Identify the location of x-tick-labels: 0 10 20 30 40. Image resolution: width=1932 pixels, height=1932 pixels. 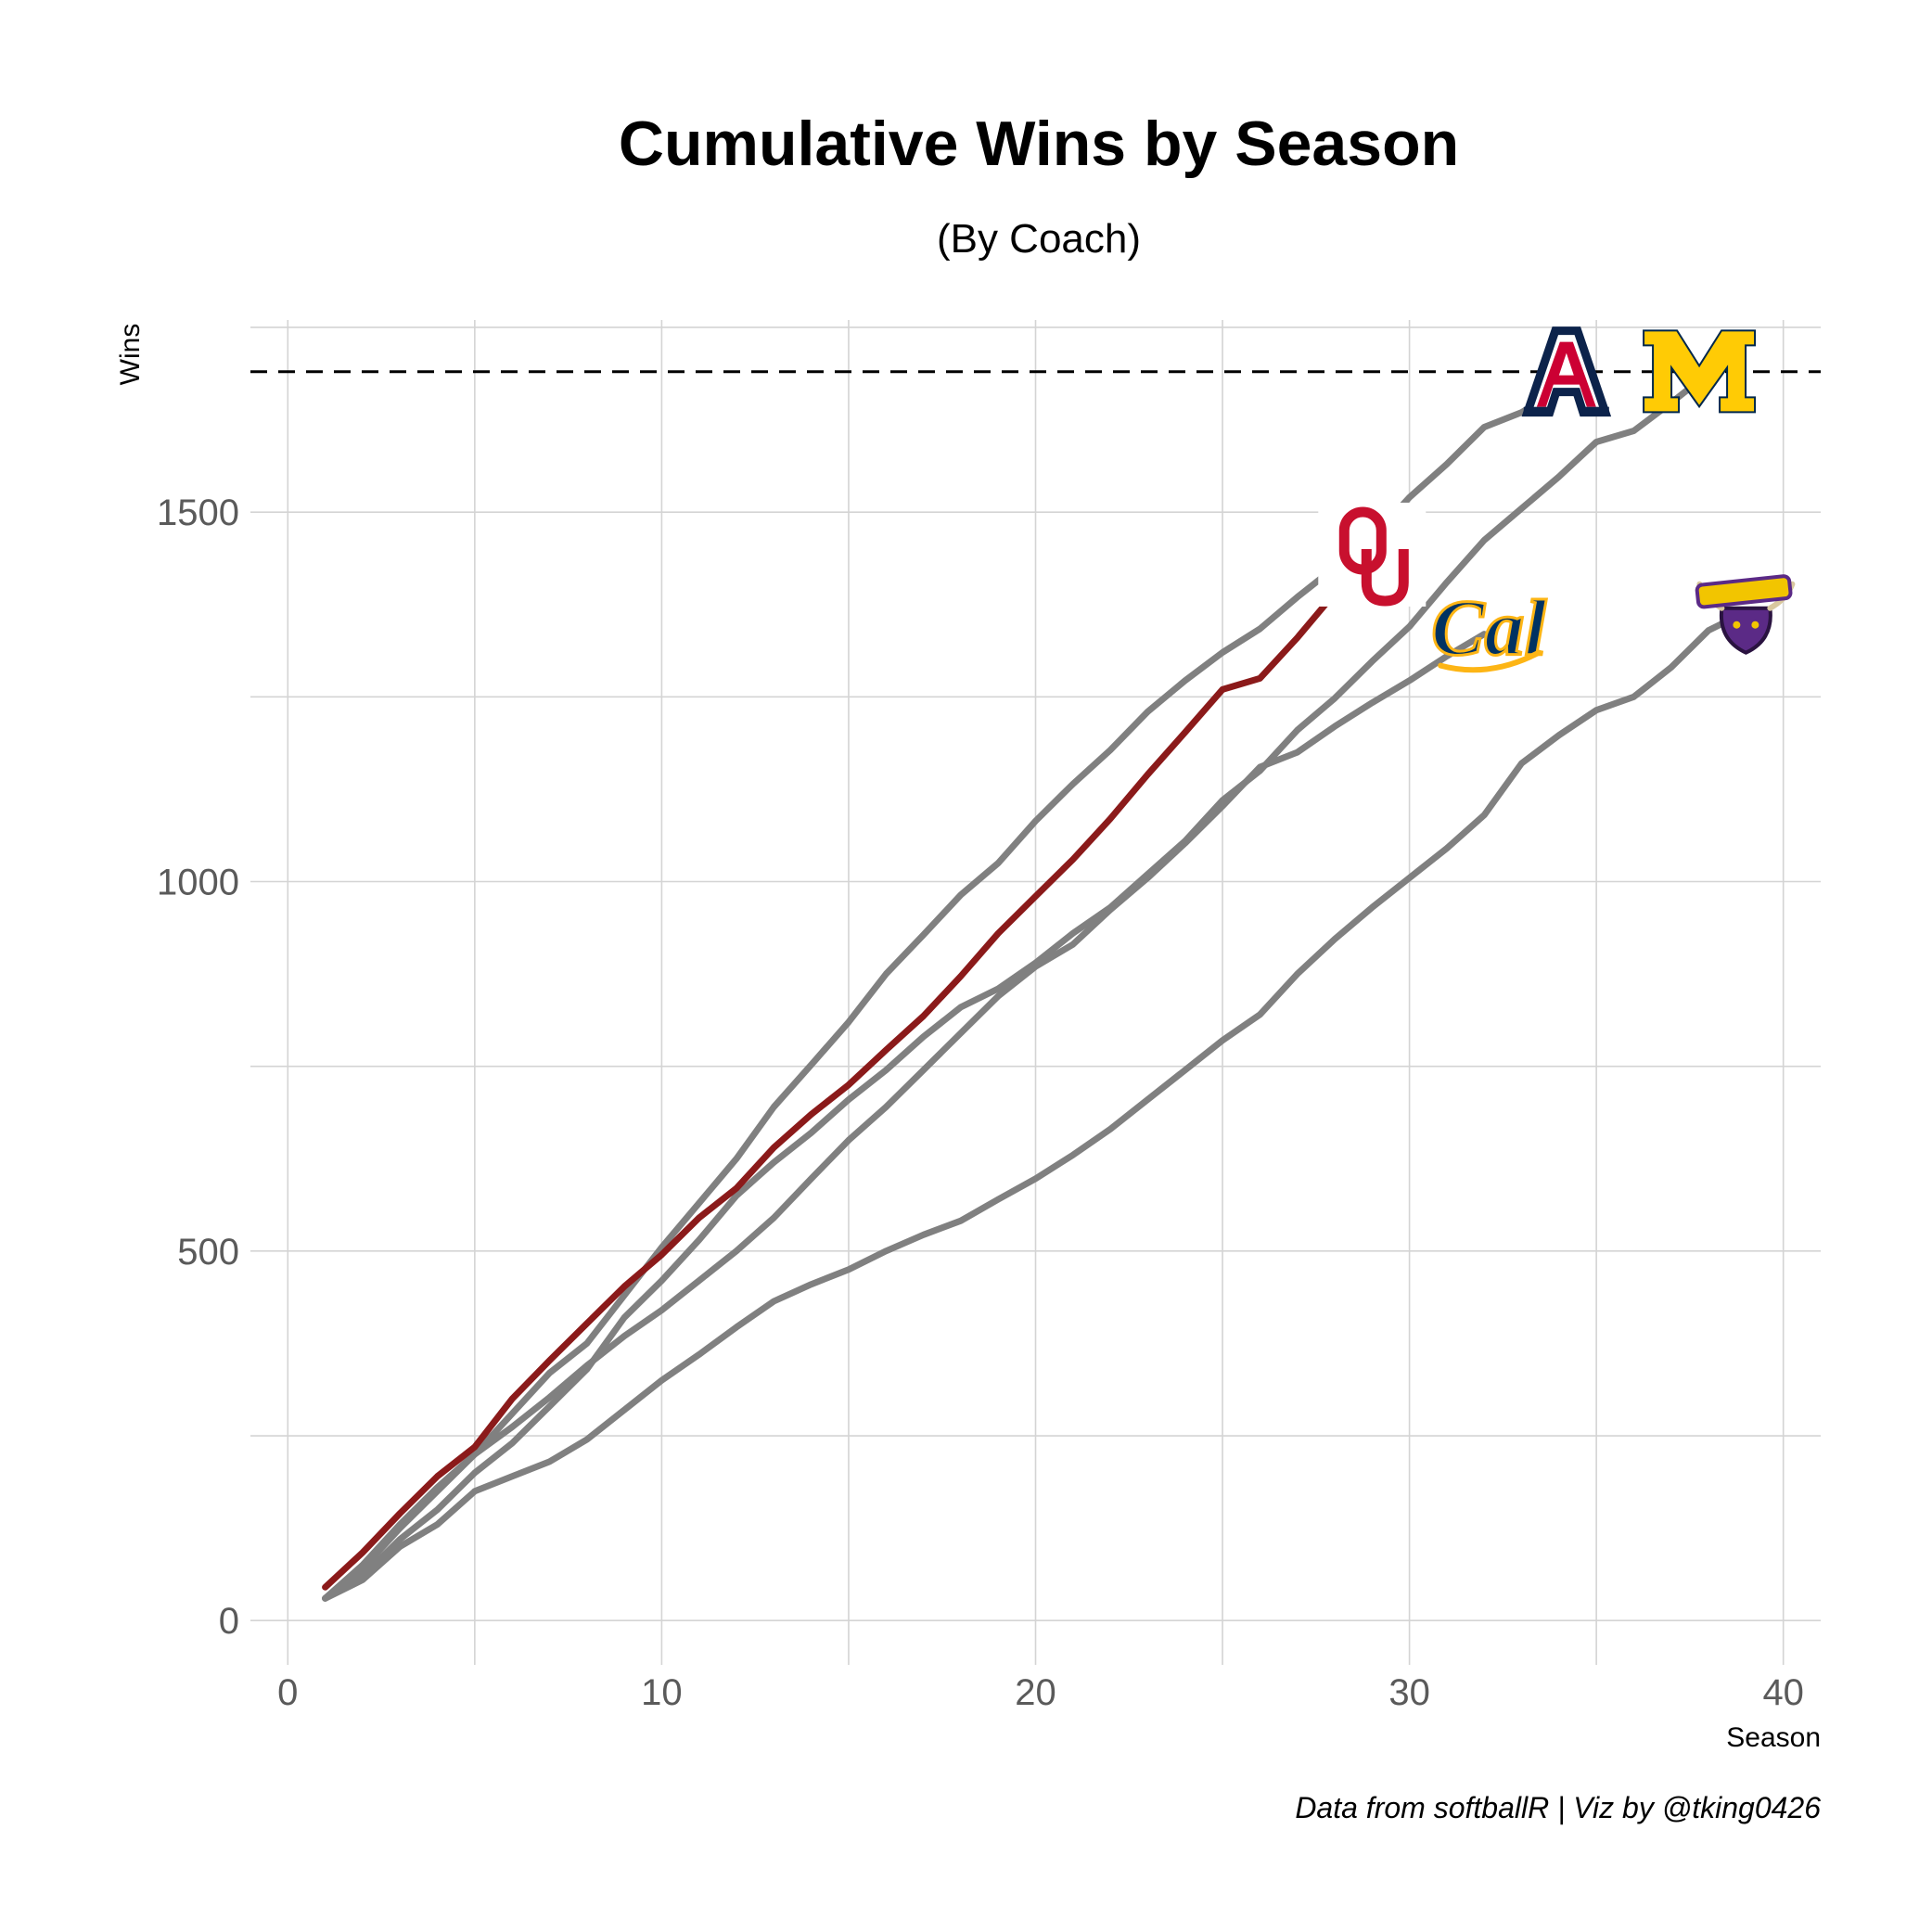
(1040, 1692).